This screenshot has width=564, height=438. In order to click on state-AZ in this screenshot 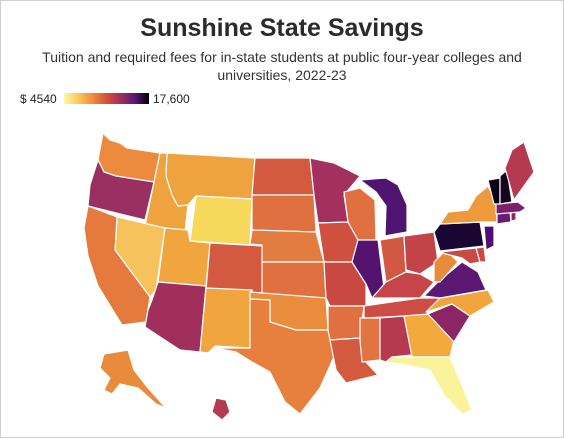, I will do `click(175, 317)`.